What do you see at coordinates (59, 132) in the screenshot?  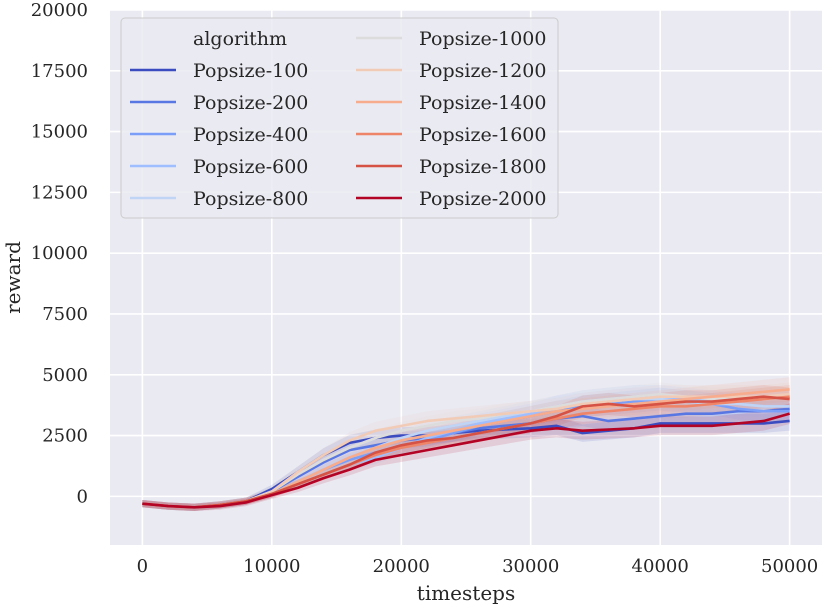 I see `y-tick-label: 15000` at bounding box center [59, 132].